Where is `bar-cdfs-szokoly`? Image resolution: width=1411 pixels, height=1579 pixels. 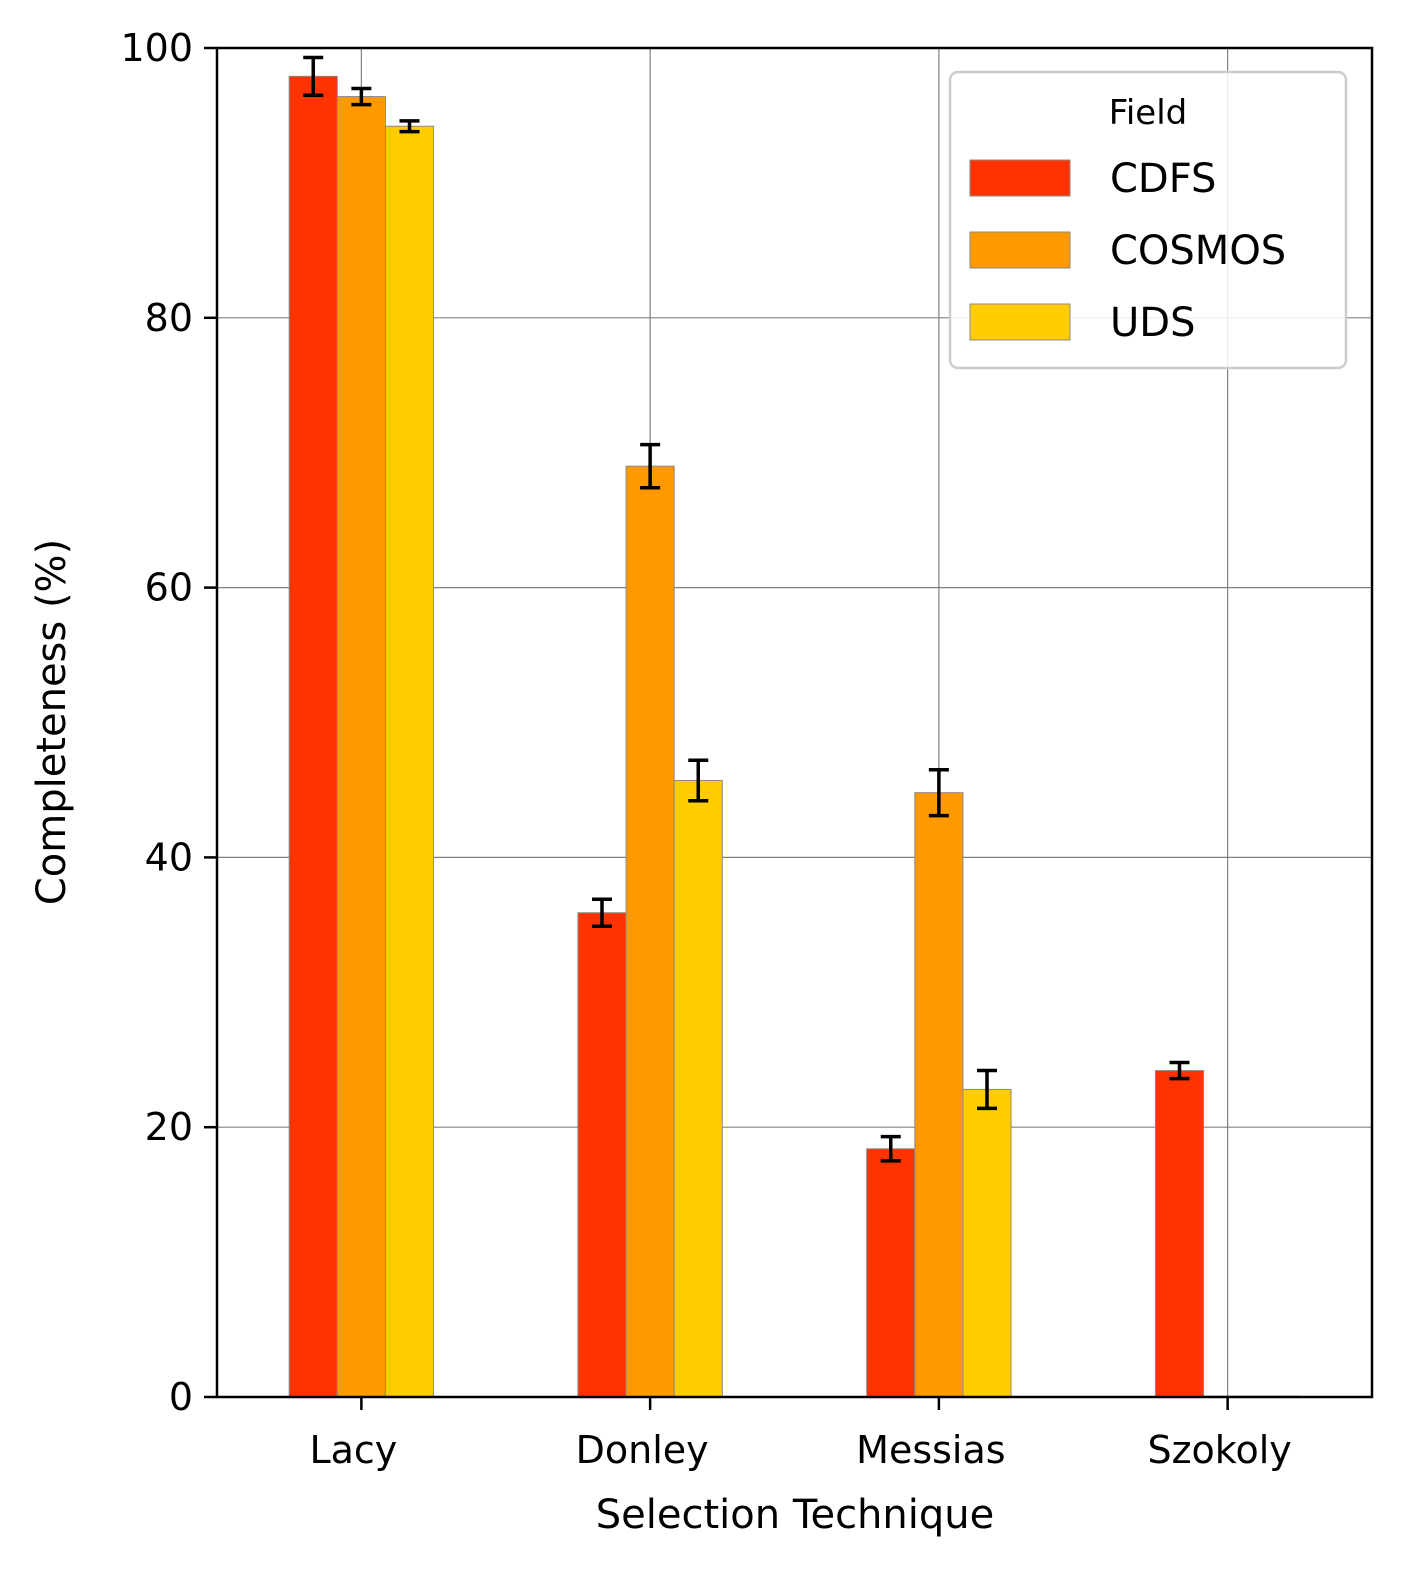 bar-cdfs-szokoly is located at coordinates (1179, 1234).